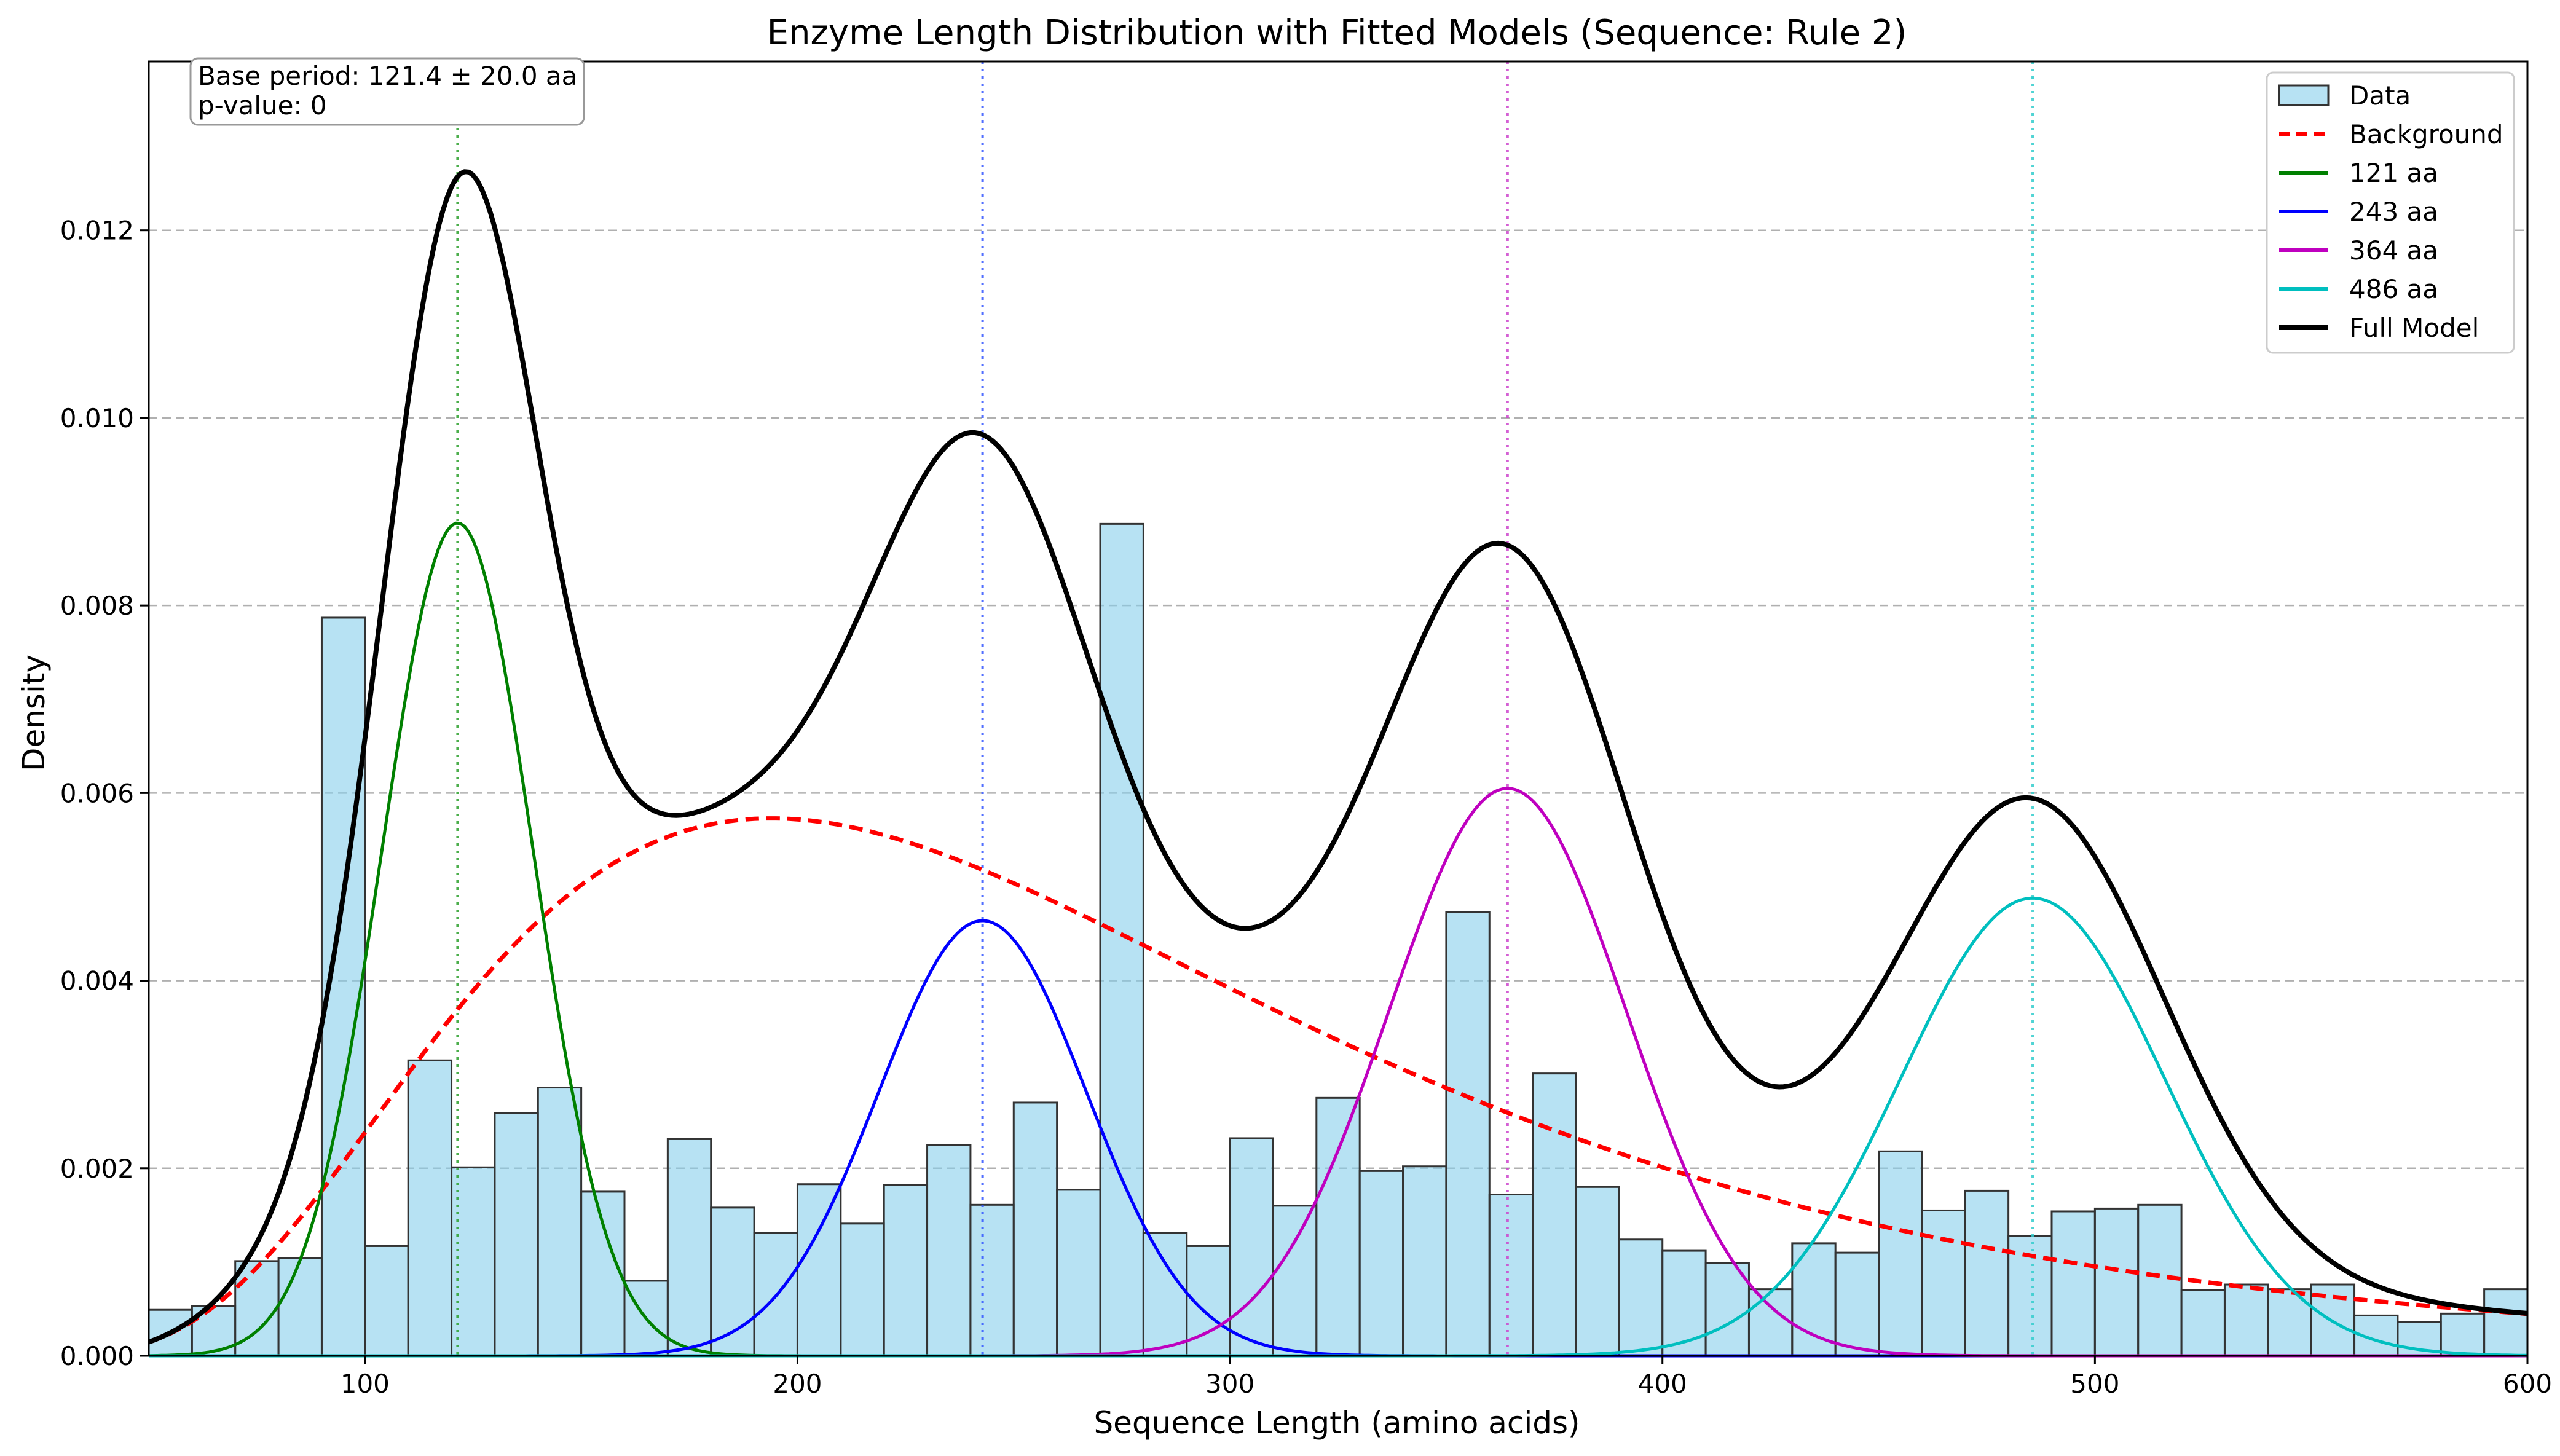  What do you see at coordinates (97, 231) in the screenshot?
I see `y-tick-label-6: 0.012` at bounding box center [97, 231].